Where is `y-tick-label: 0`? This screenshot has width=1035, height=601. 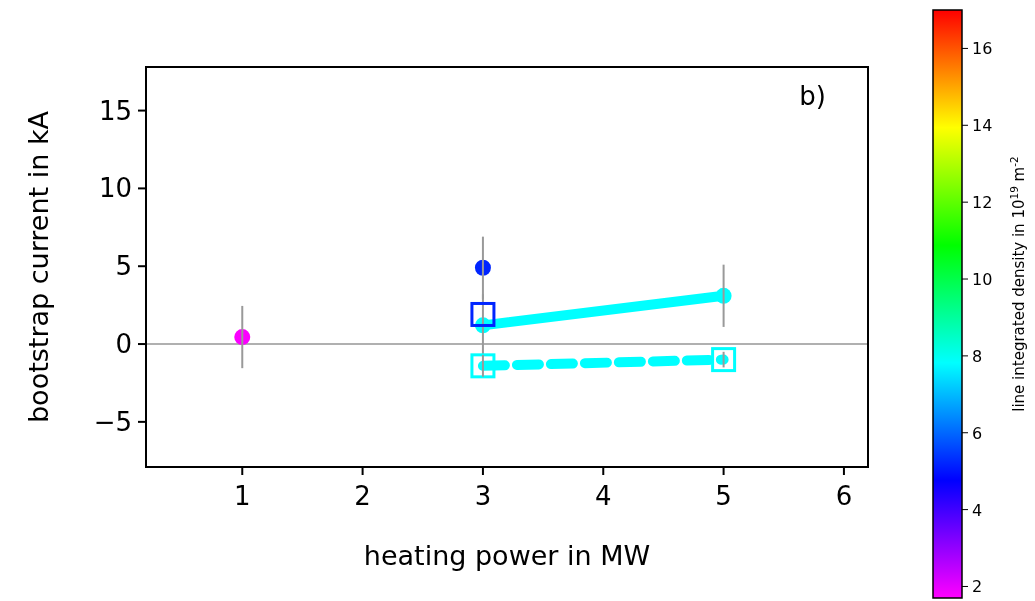 y-tick-label: 0 is located at coordinates (123, 344).